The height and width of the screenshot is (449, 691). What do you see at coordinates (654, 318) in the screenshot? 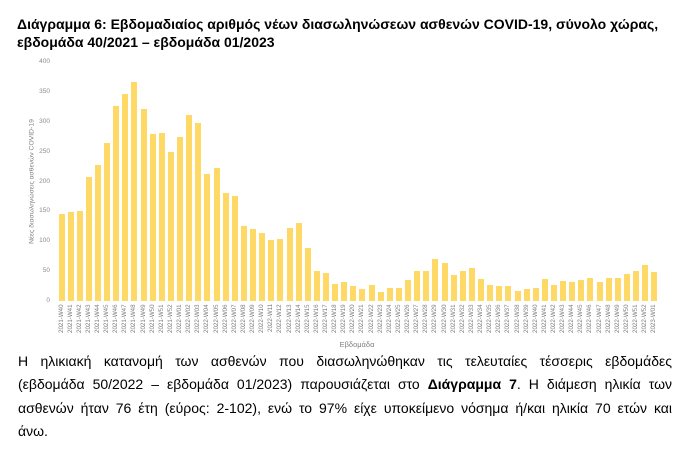
I see `x-tick-label: 2023-W01` at bounding box center [654, 318].